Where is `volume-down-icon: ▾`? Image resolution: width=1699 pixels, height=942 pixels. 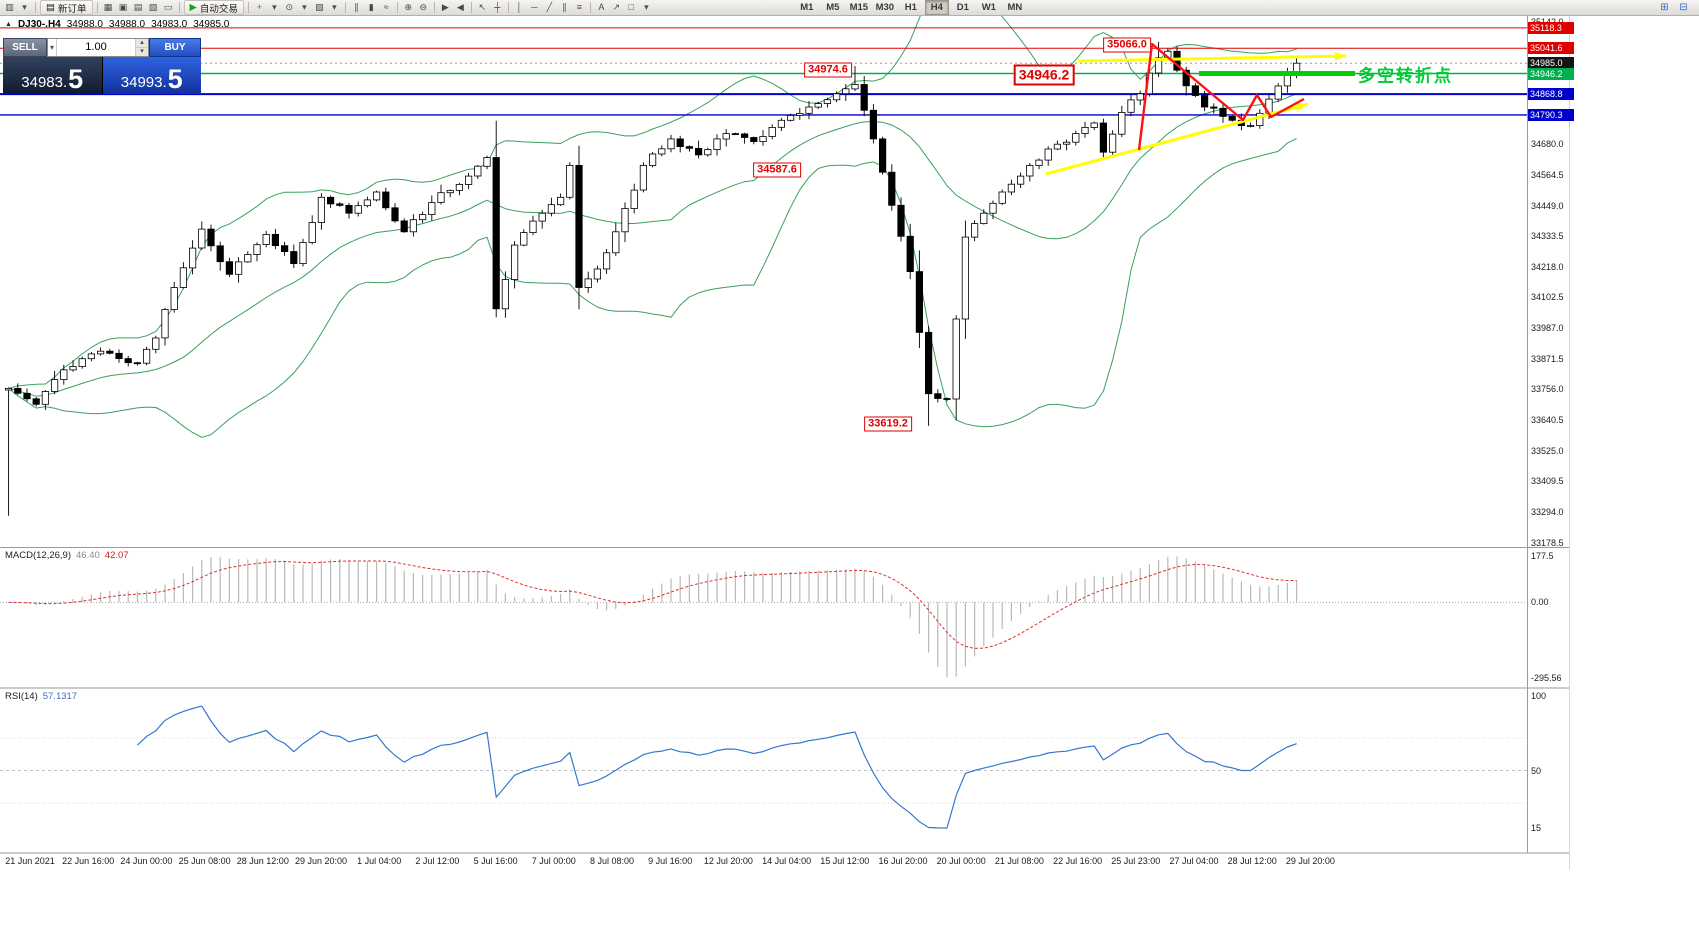 volume-down-icon: ▾ is located at coordinates (142, 52).